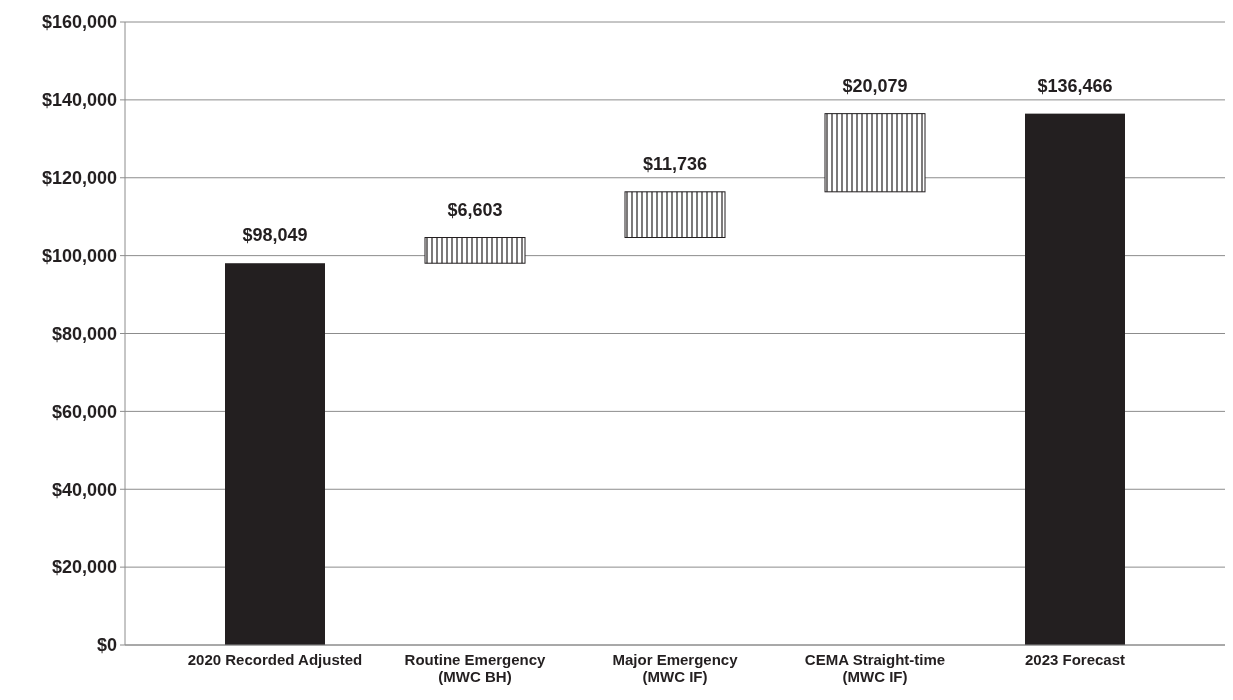 The width and height of the screenshot is (1233, 700). Describe the element at coordinates (675, 163) in the screenshot. I see `data-label: $11,736` at that location.